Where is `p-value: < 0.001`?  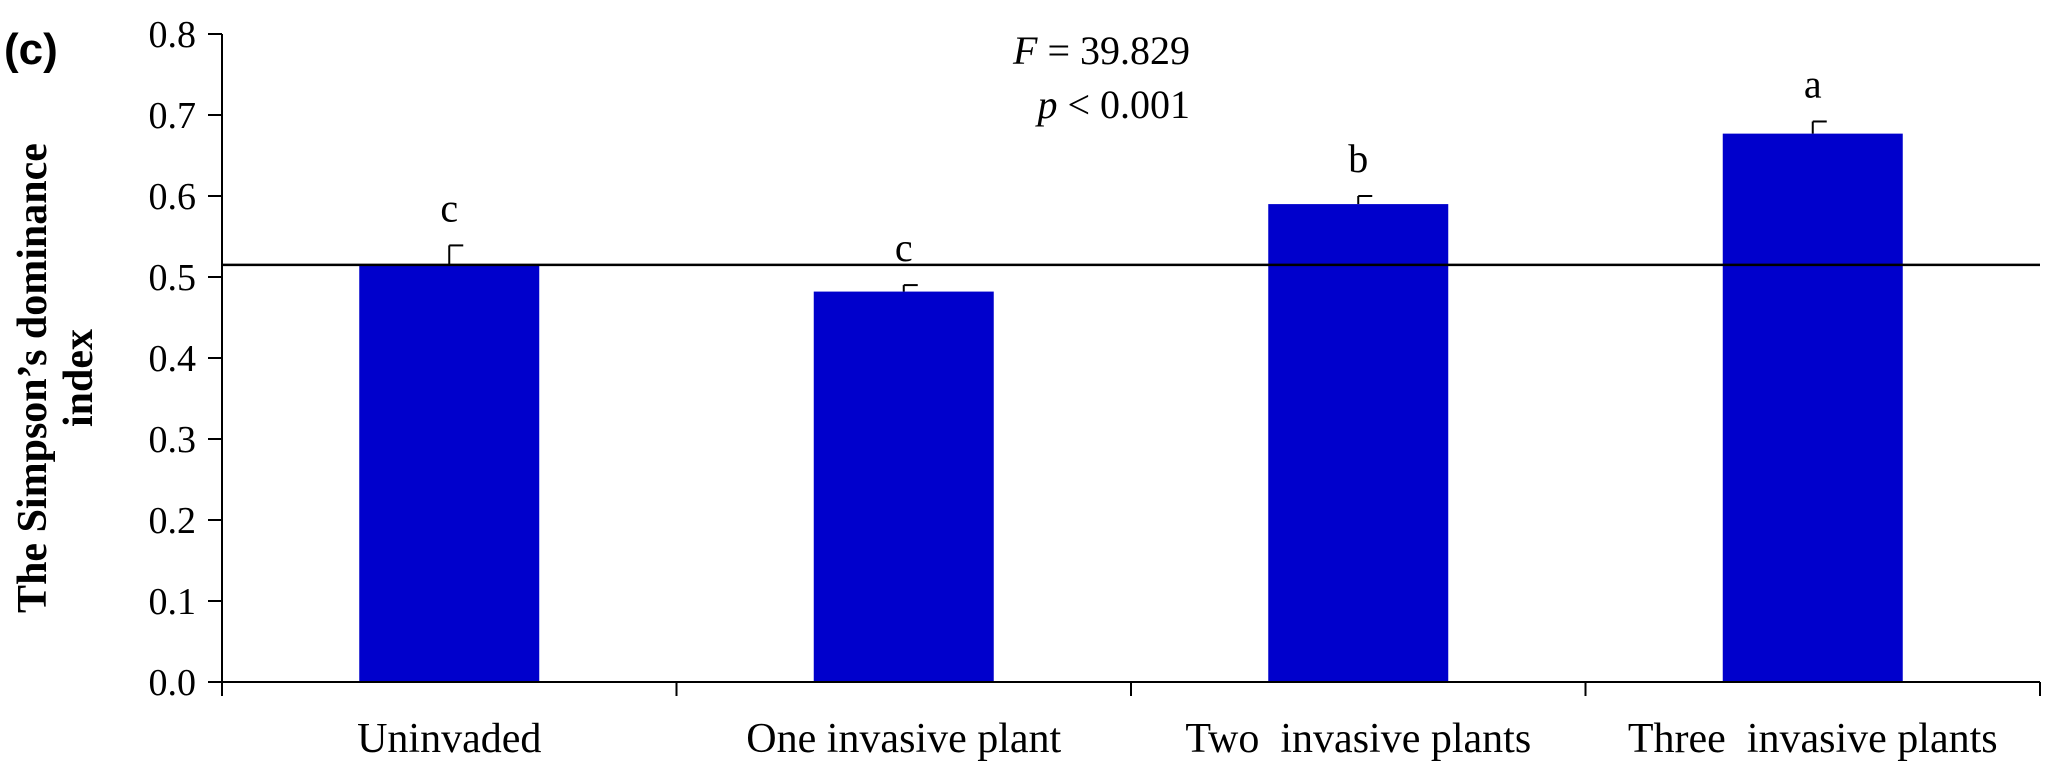 p-value: < 0.001 is located at coordinates (1123, 104).